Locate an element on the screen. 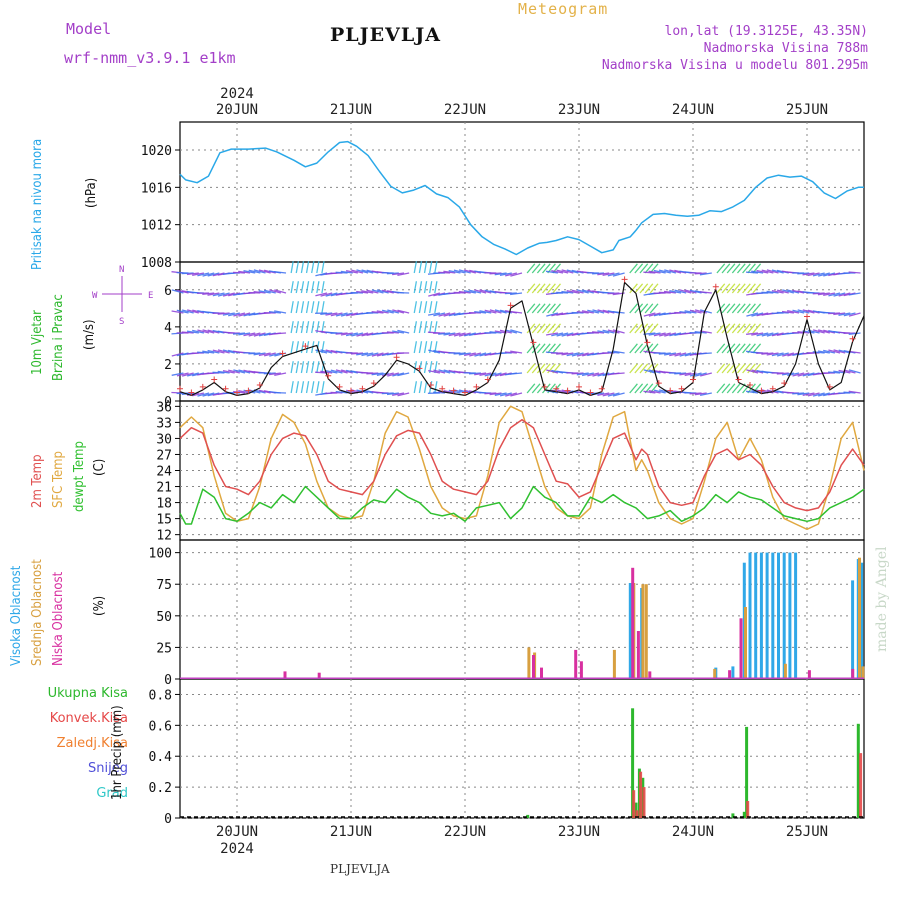 The image size is (900, 900). bottom-date-label: 25JUN is located at coordinates (807, 832).